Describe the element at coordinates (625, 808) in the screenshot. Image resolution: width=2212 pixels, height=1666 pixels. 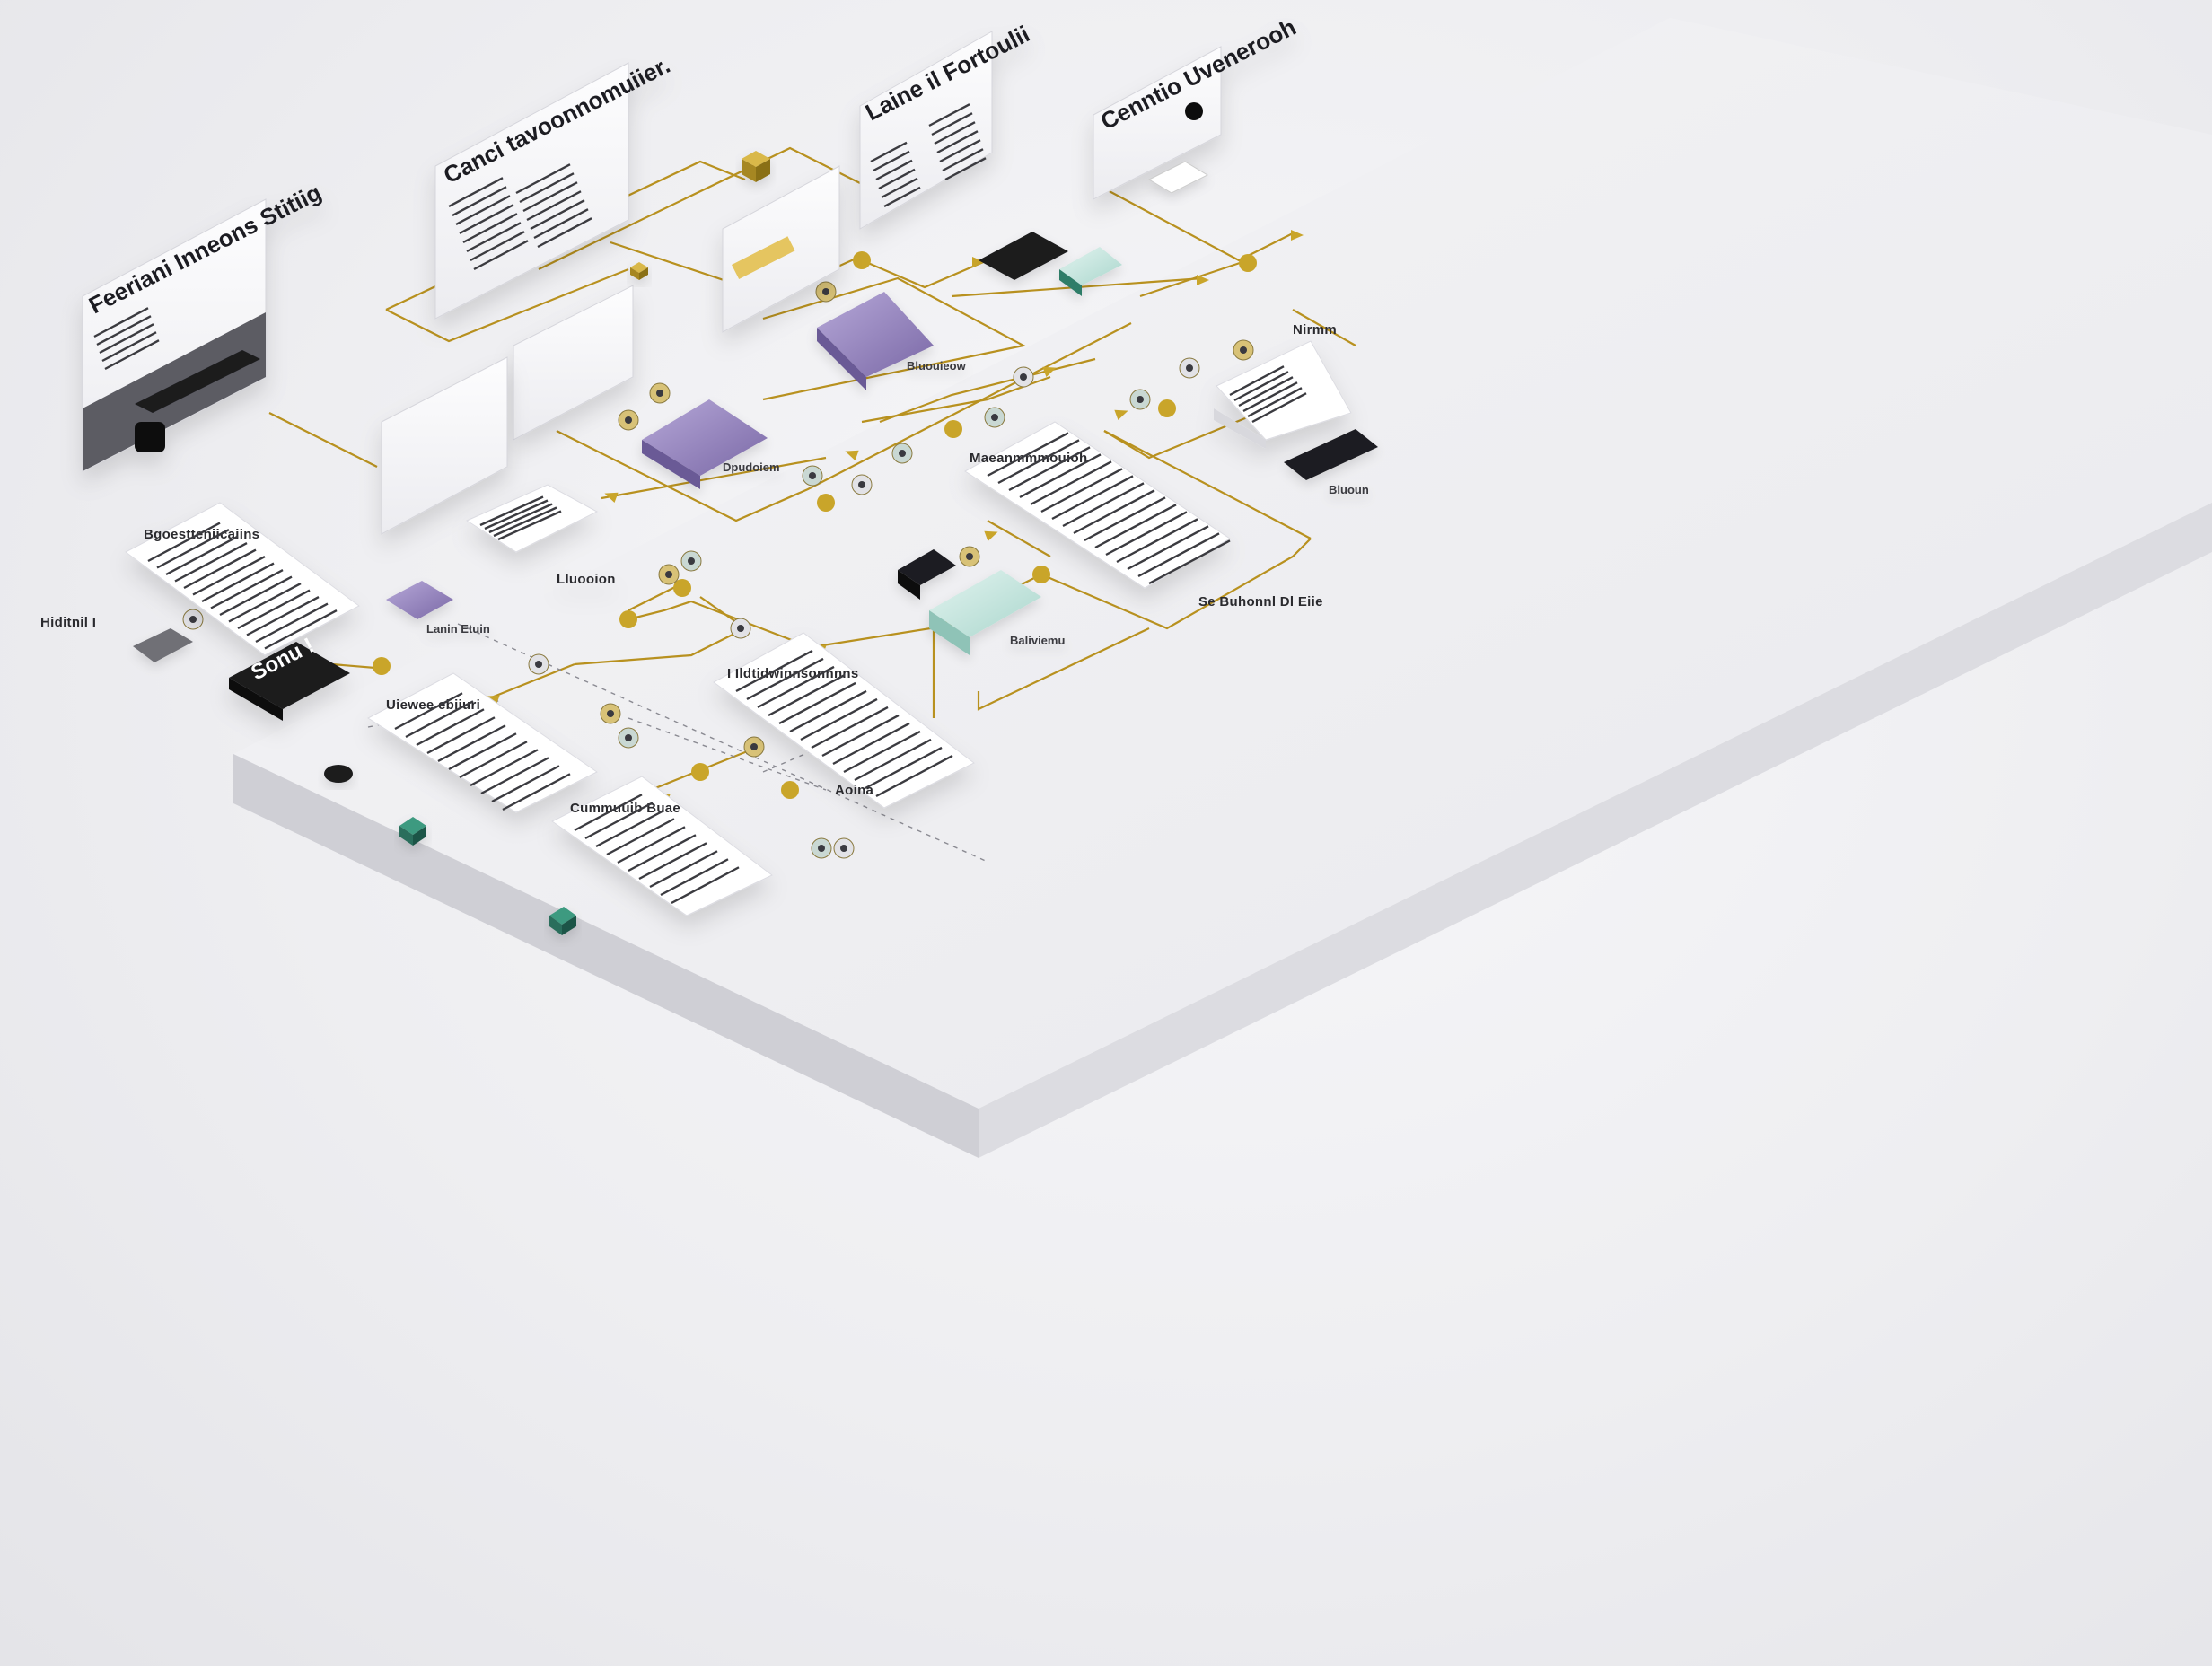
I see `sheet-title: Cummuuib Buae` at that location.